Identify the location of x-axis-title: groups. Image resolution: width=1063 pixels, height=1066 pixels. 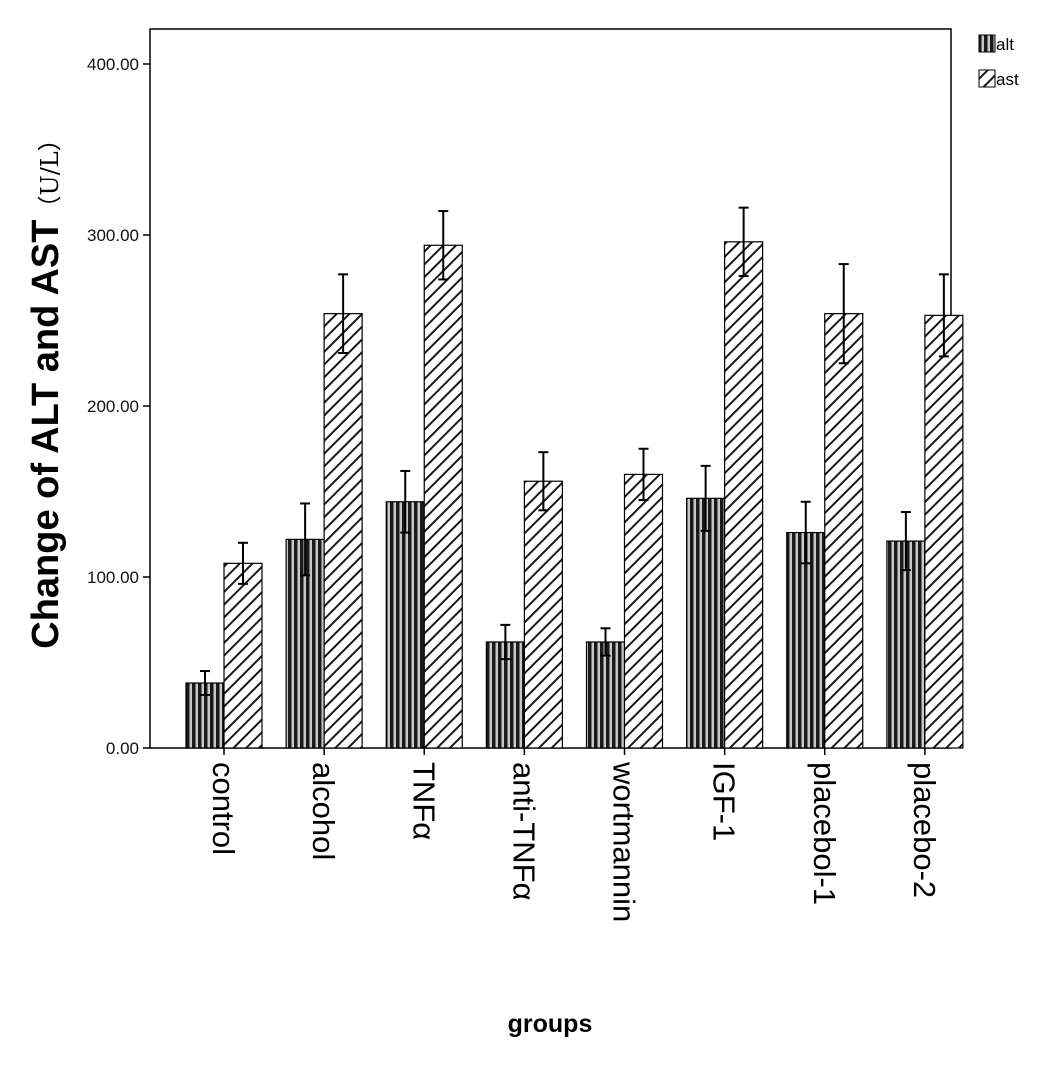
(550, 1024).